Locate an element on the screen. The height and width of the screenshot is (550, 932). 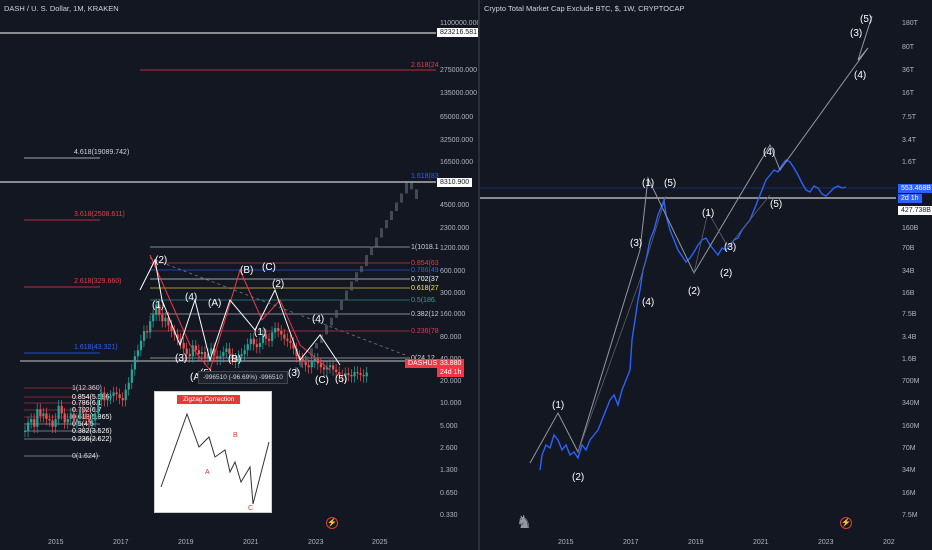
flash-icon: ⚡ is located at coordinates (332, 523).